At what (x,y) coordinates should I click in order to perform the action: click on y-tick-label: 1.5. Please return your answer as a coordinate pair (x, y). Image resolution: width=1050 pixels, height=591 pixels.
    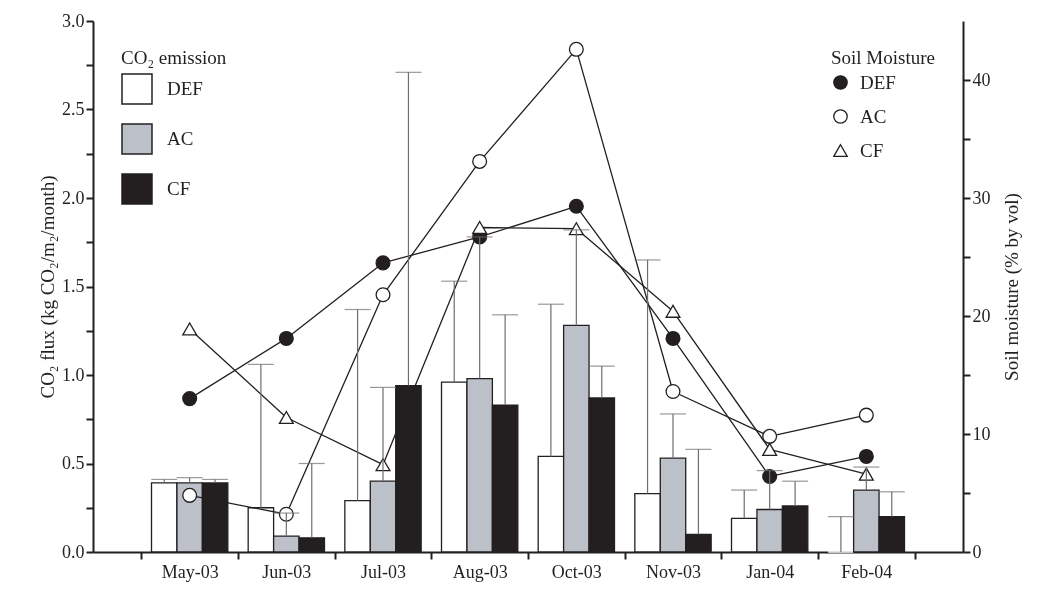
    Looking at the image, I should click on (73, 286).